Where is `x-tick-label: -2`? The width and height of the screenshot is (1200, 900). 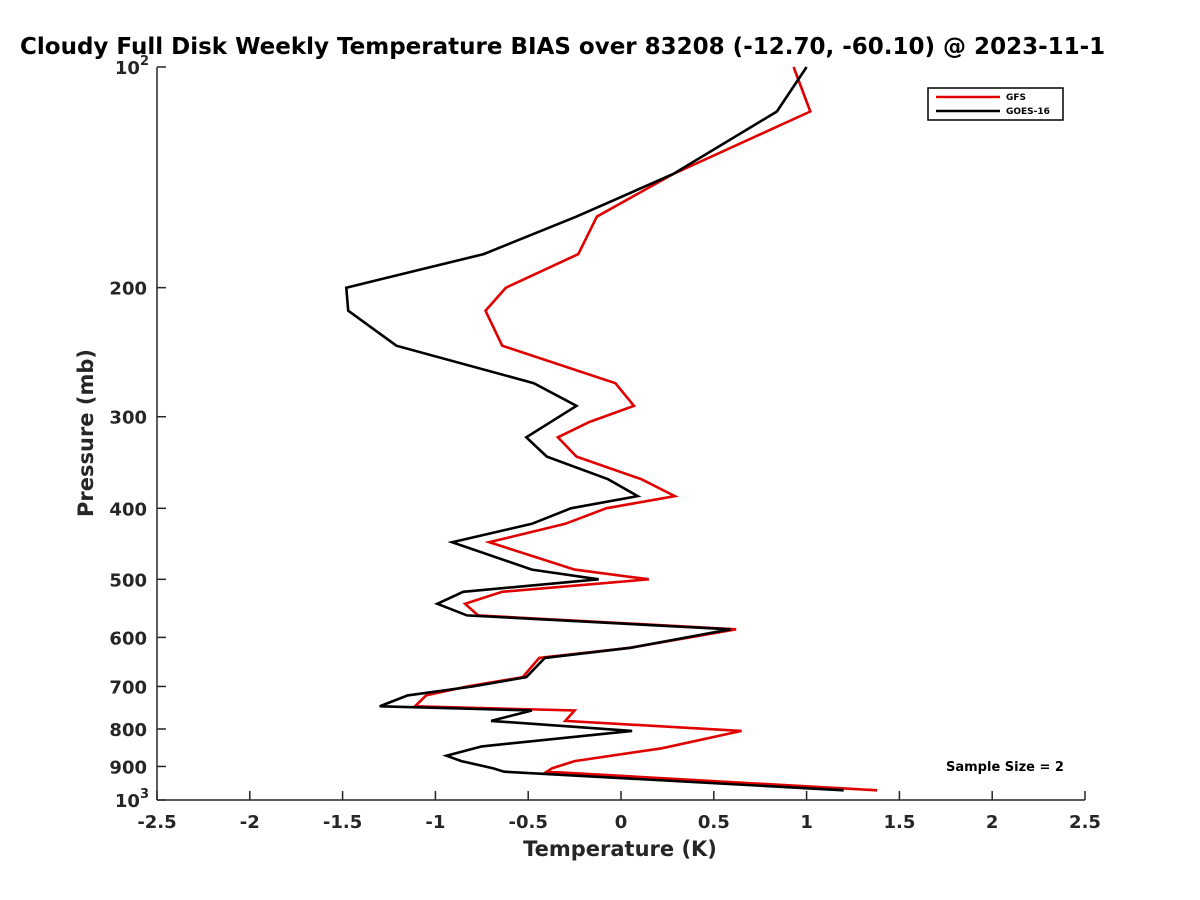 x-tick-label: -2 is located at coordinates (250, 822).